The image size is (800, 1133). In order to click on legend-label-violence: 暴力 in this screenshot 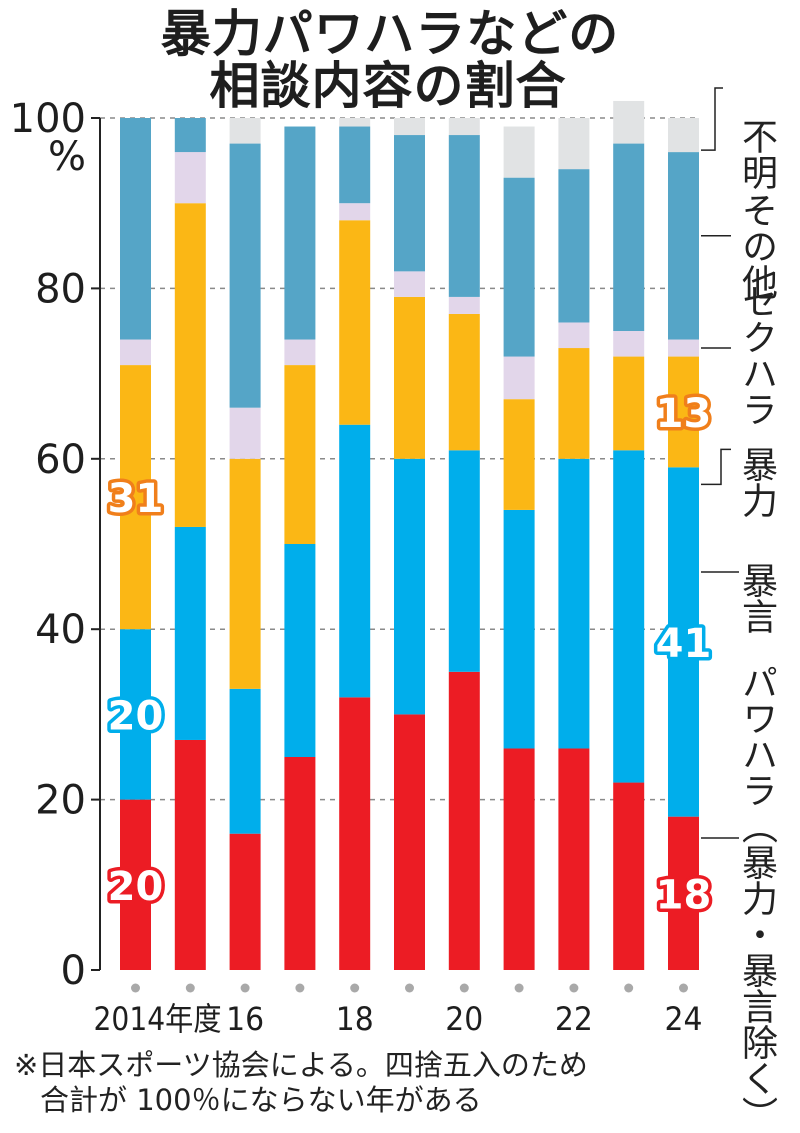, I will do `click(756, 482)`.